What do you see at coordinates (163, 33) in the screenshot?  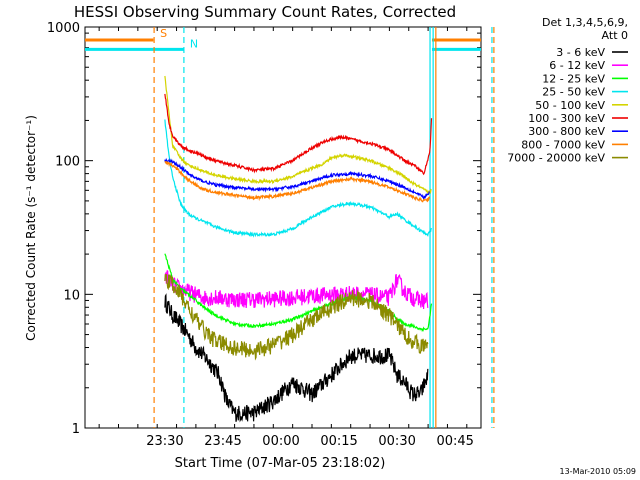 I see `flag-label-s: S` at bounding box center [163, 33].